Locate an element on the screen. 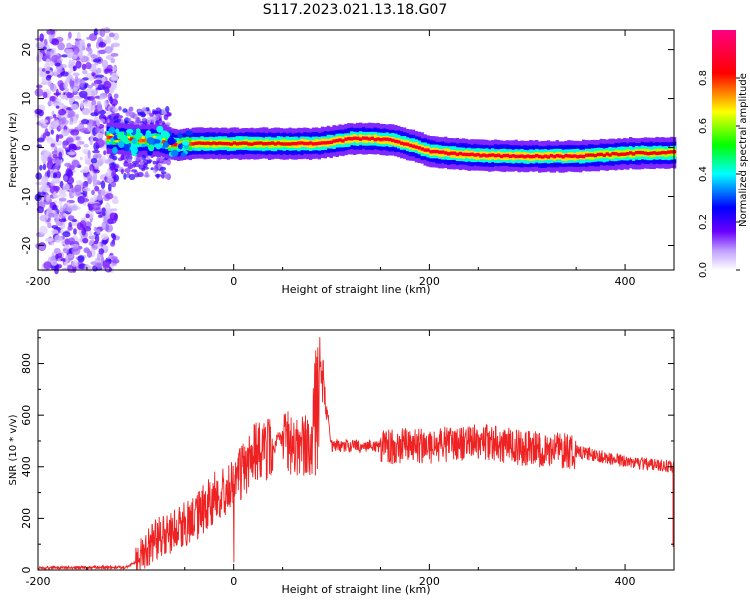 The width and height of the screenshot is (750, 600). colorbar-tick-label: 0.6 is located at coordinates (703, 126).